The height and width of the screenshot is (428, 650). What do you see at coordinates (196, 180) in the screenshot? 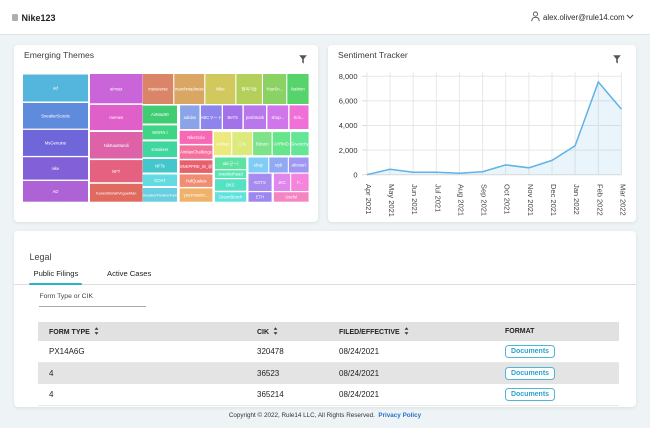
I see `svg-text: HufQuakes` at bounding box center [196, 180].